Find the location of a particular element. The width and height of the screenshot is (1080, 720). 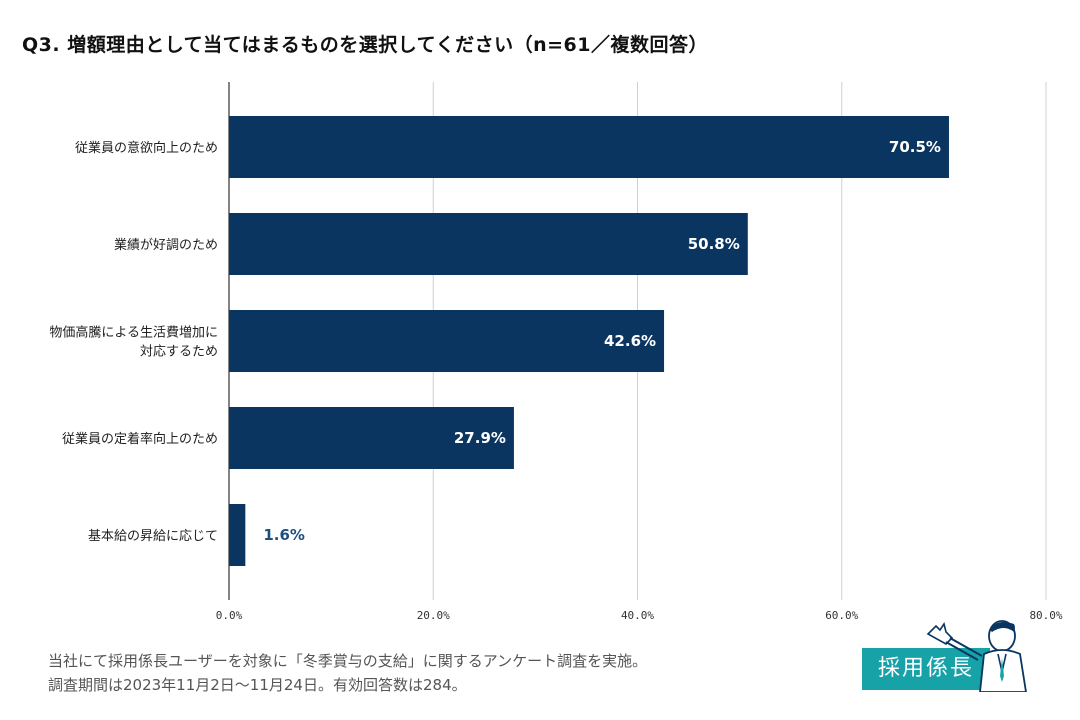

x-tick-label: 40.0% is located at coordinates (637, 615).